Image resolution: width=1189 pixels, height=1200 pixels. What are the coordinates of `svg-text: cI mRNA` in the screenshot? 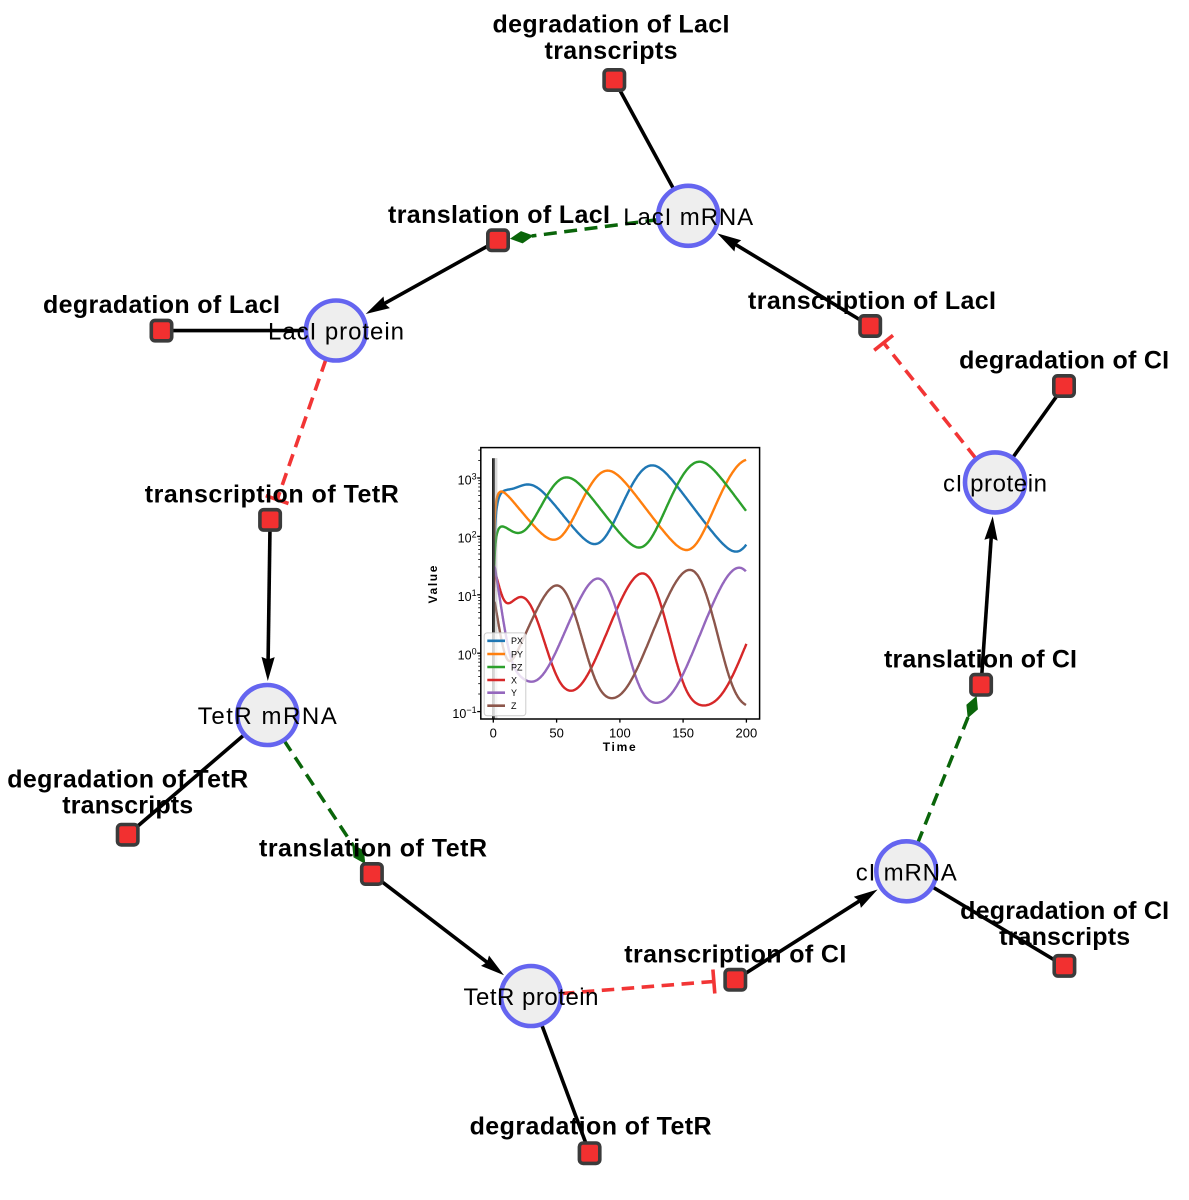 It's located at (906, 872).